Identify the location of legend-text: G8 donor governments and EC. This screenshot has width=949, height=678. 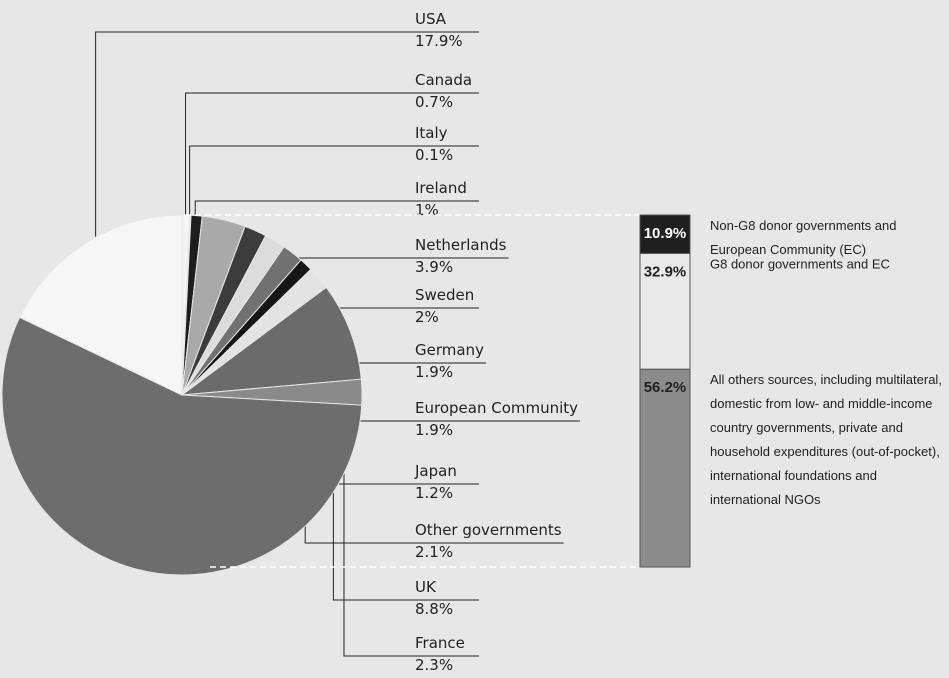
(800, 263).